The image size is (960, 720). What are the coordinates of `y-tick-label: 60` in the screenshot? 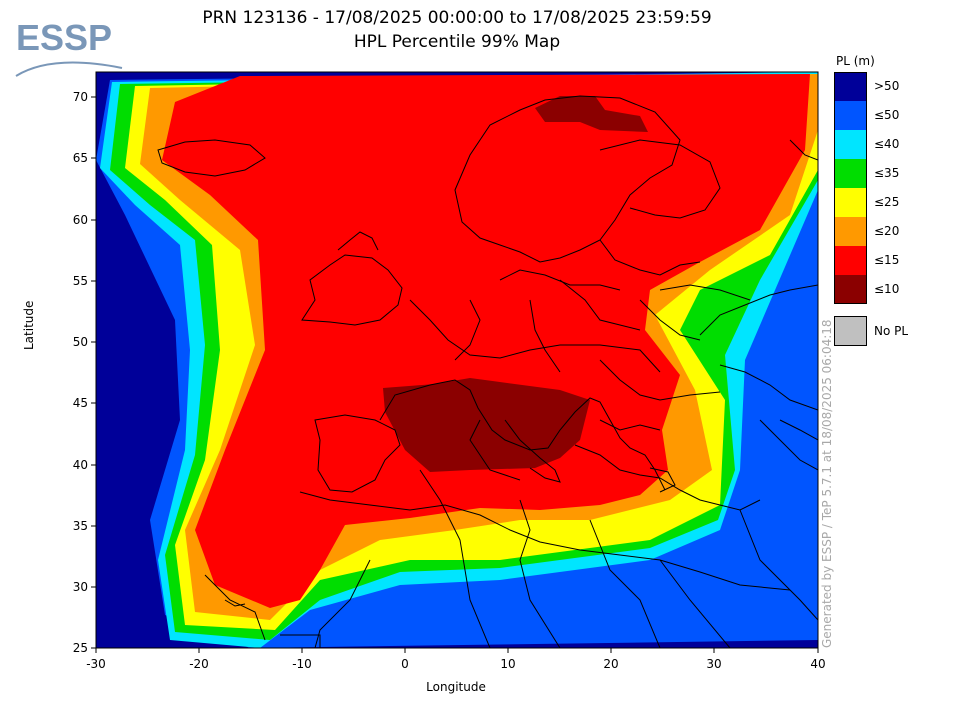 It's located at (80, 220).